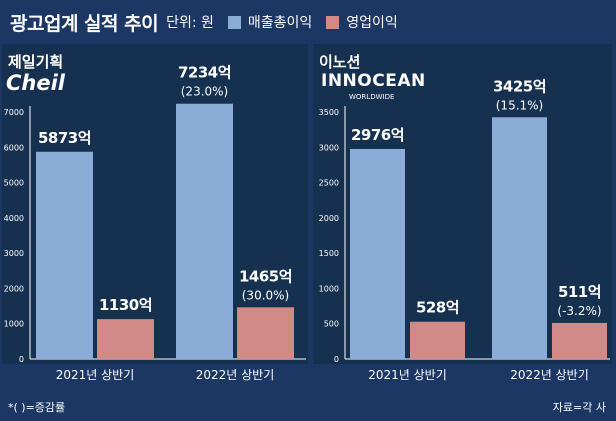 Image resolution: width=616 pixels, height=421 pixels. I want to click on innocean-logo: INNOCEAN, so click(373, 81).